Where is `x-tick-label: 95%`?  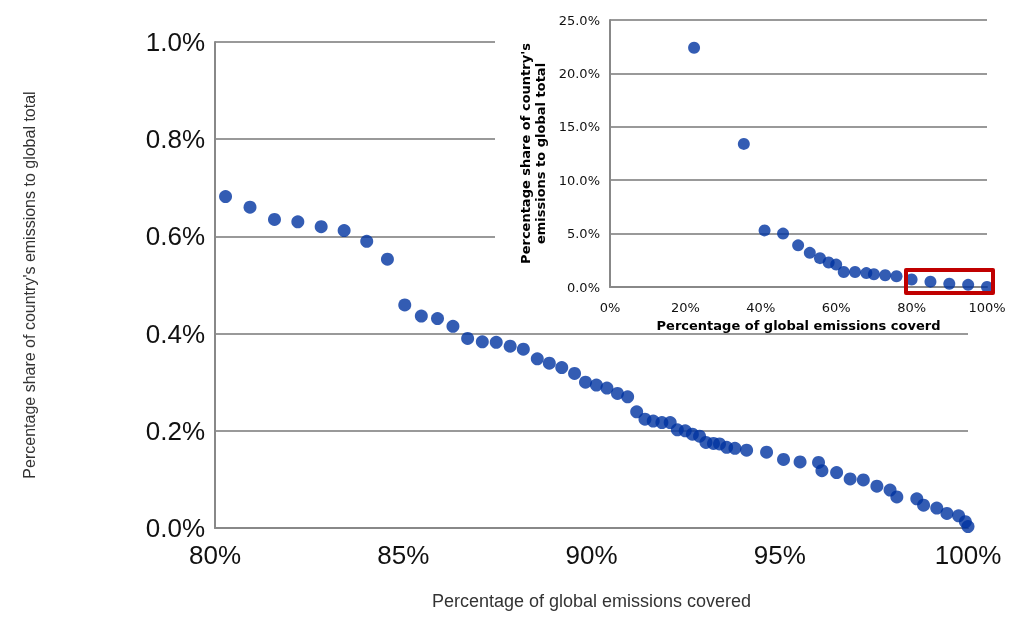
x-tick-label: 95% is located at coordinates (779, 555).